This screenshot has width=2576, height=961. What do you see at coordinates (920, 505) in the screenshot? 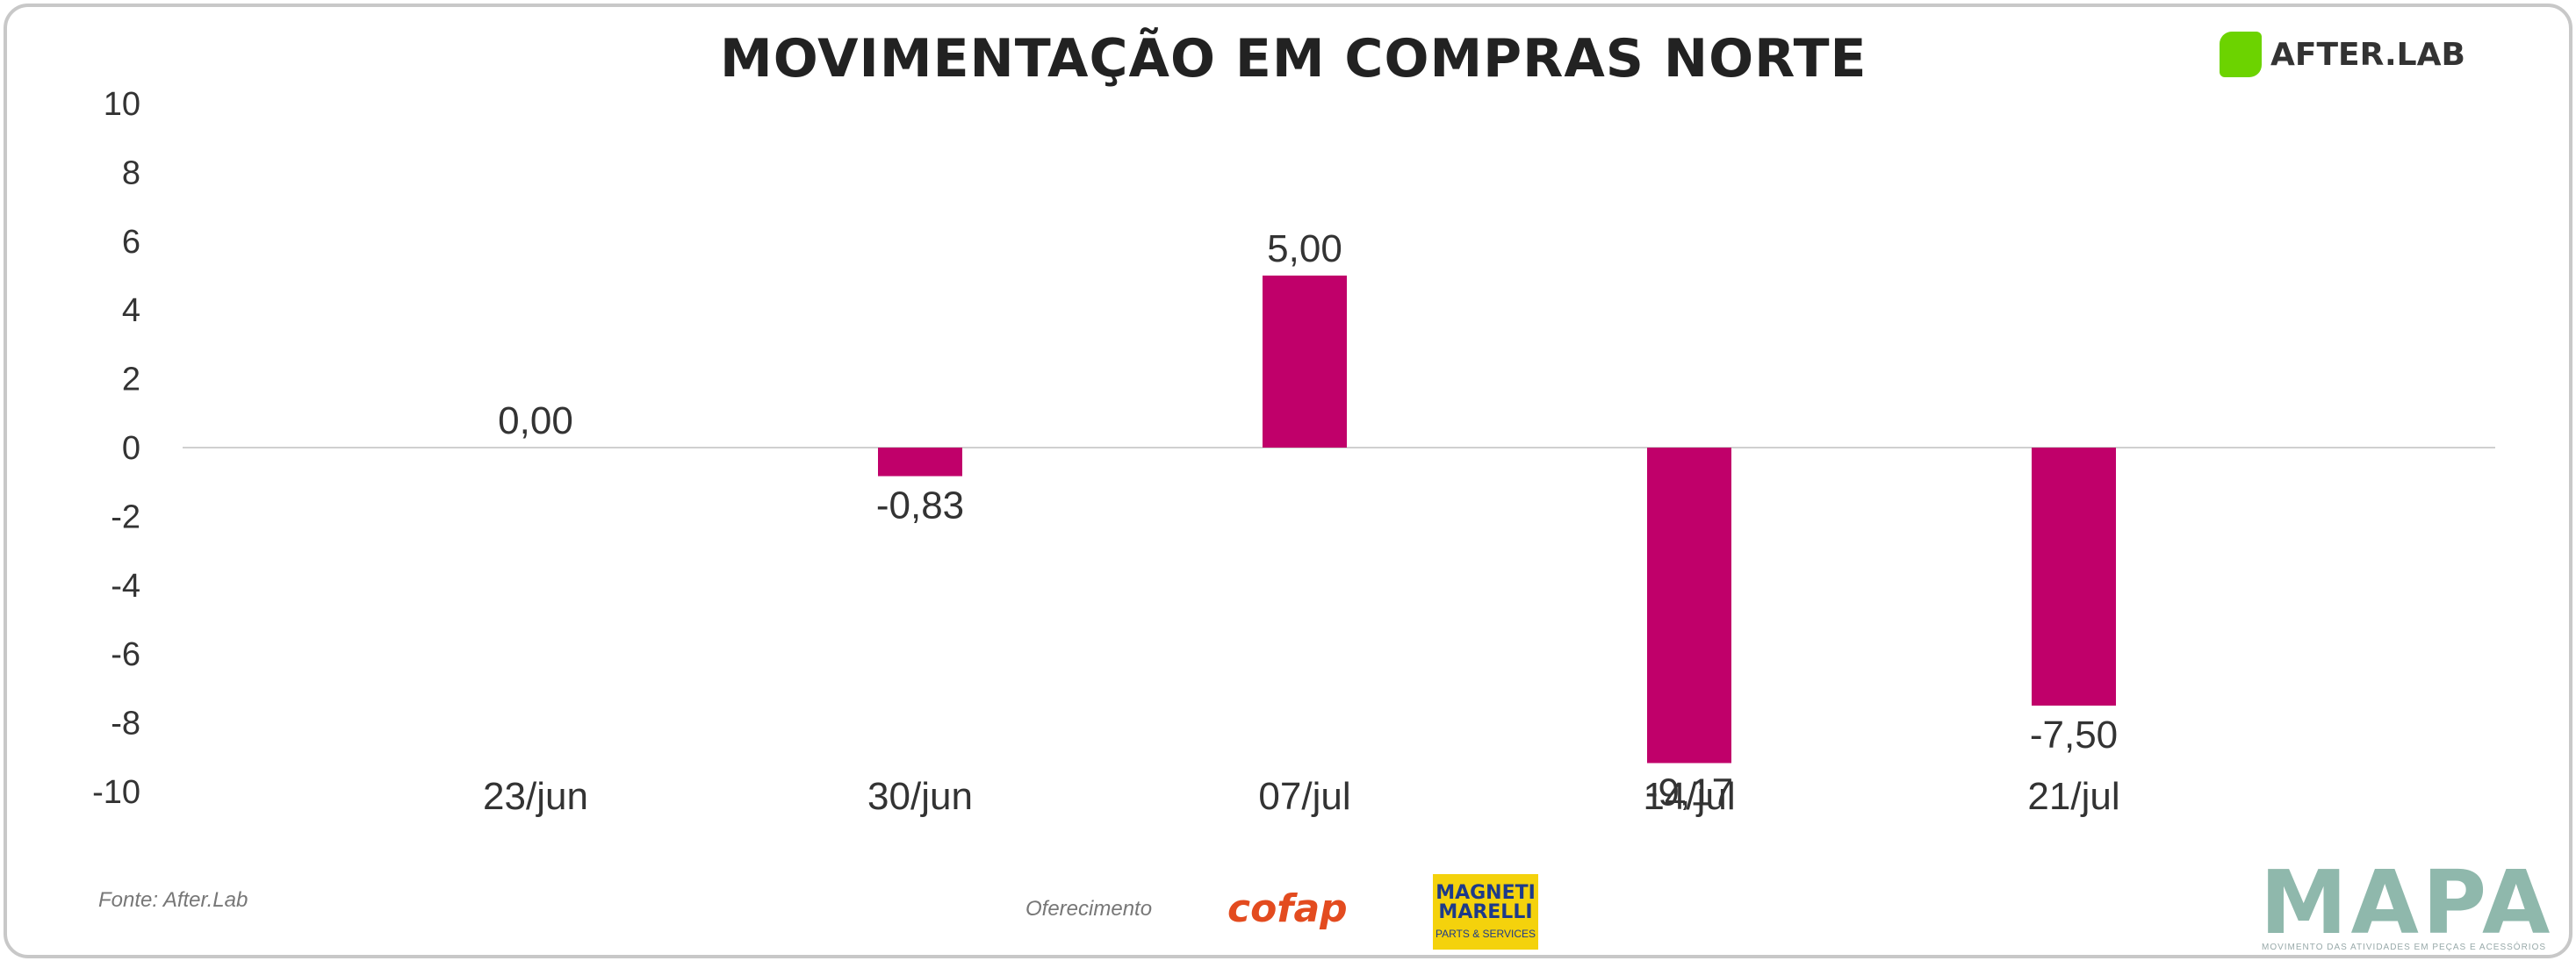
I see `data-label: -0,83` at bounding box center [920, 505].